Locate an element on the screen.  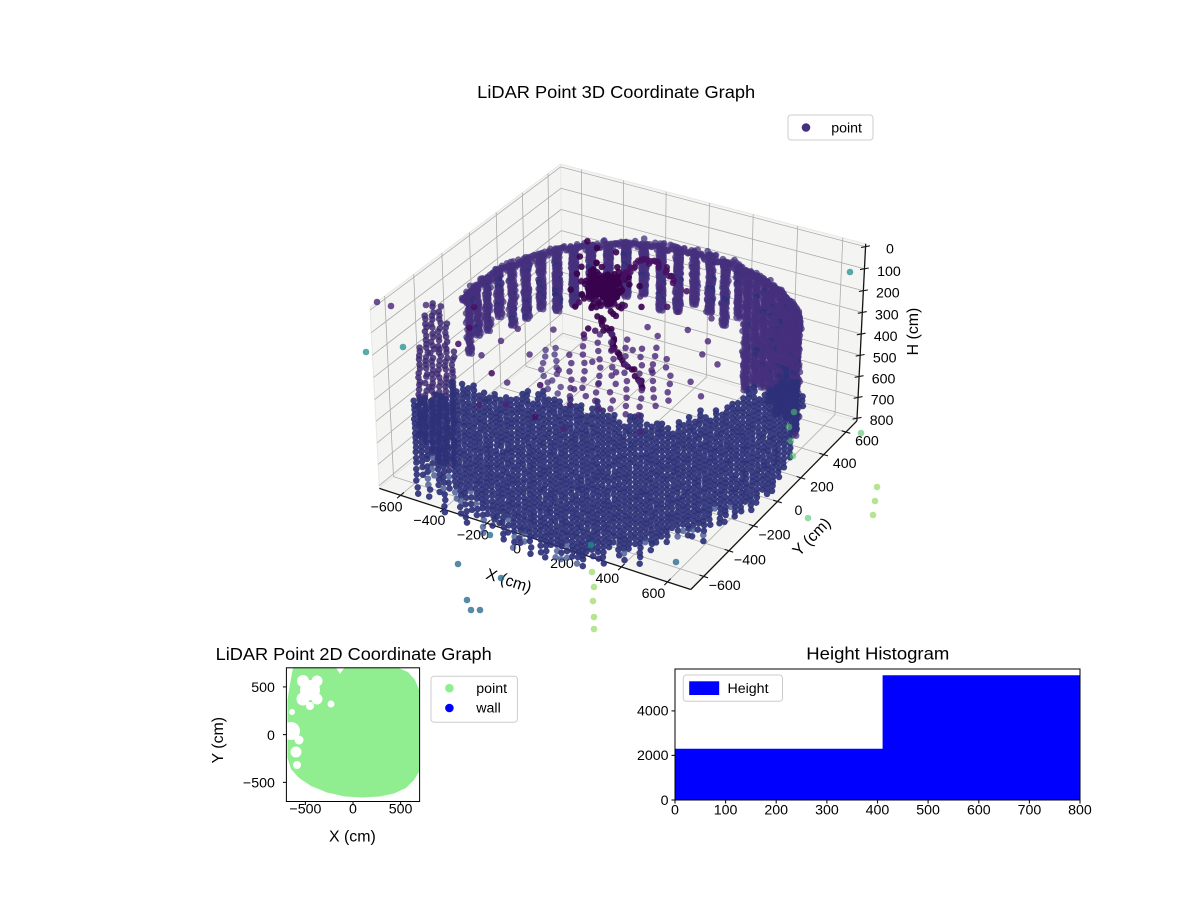
svg-text: 300 is located at coordinates (887, 315).